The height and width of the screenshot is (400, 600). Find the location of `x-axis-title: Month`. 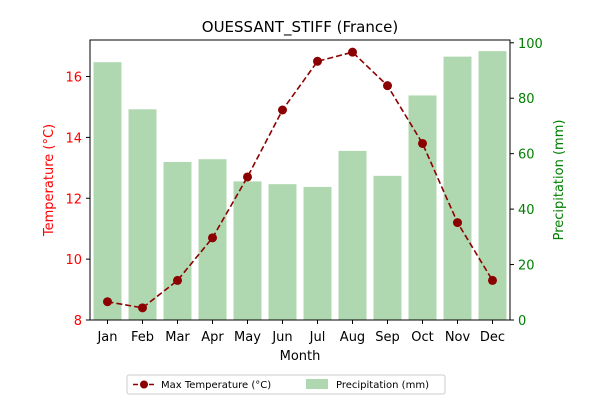

x-axis-title: Month is located at coordinates (300, 356).